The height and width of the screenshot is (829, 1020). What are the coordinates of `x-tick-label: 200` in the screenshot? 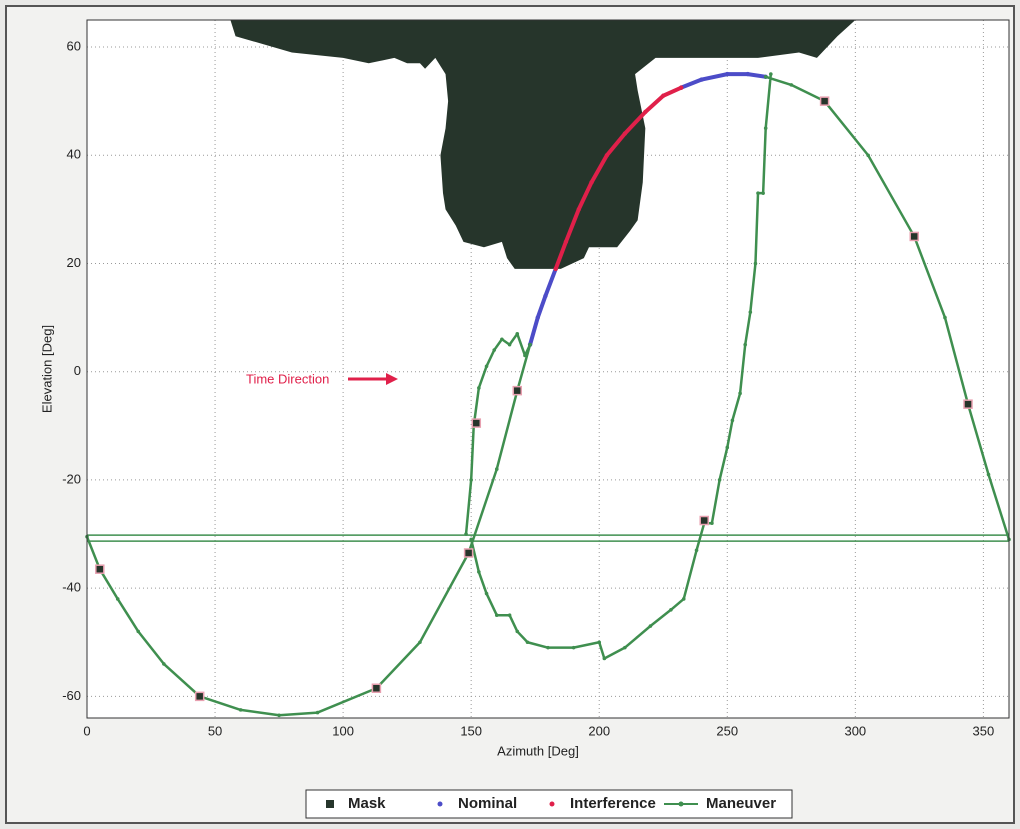 It's located at (599, 730).